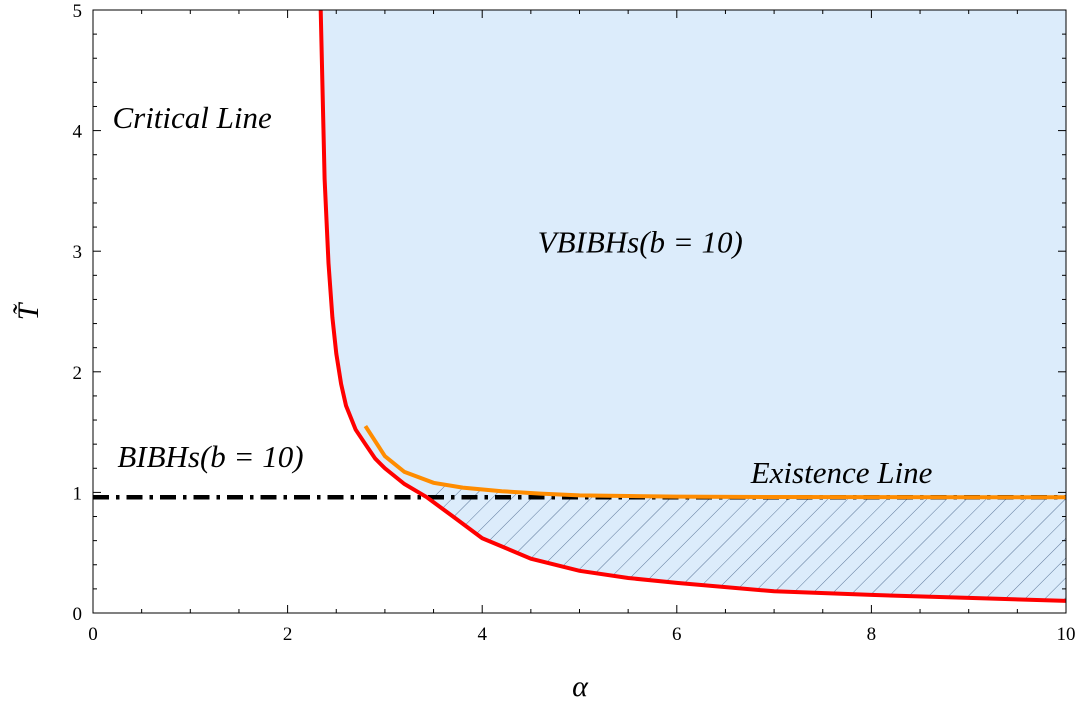  I want to click on x-tick-label: 4, so click(482, 634).